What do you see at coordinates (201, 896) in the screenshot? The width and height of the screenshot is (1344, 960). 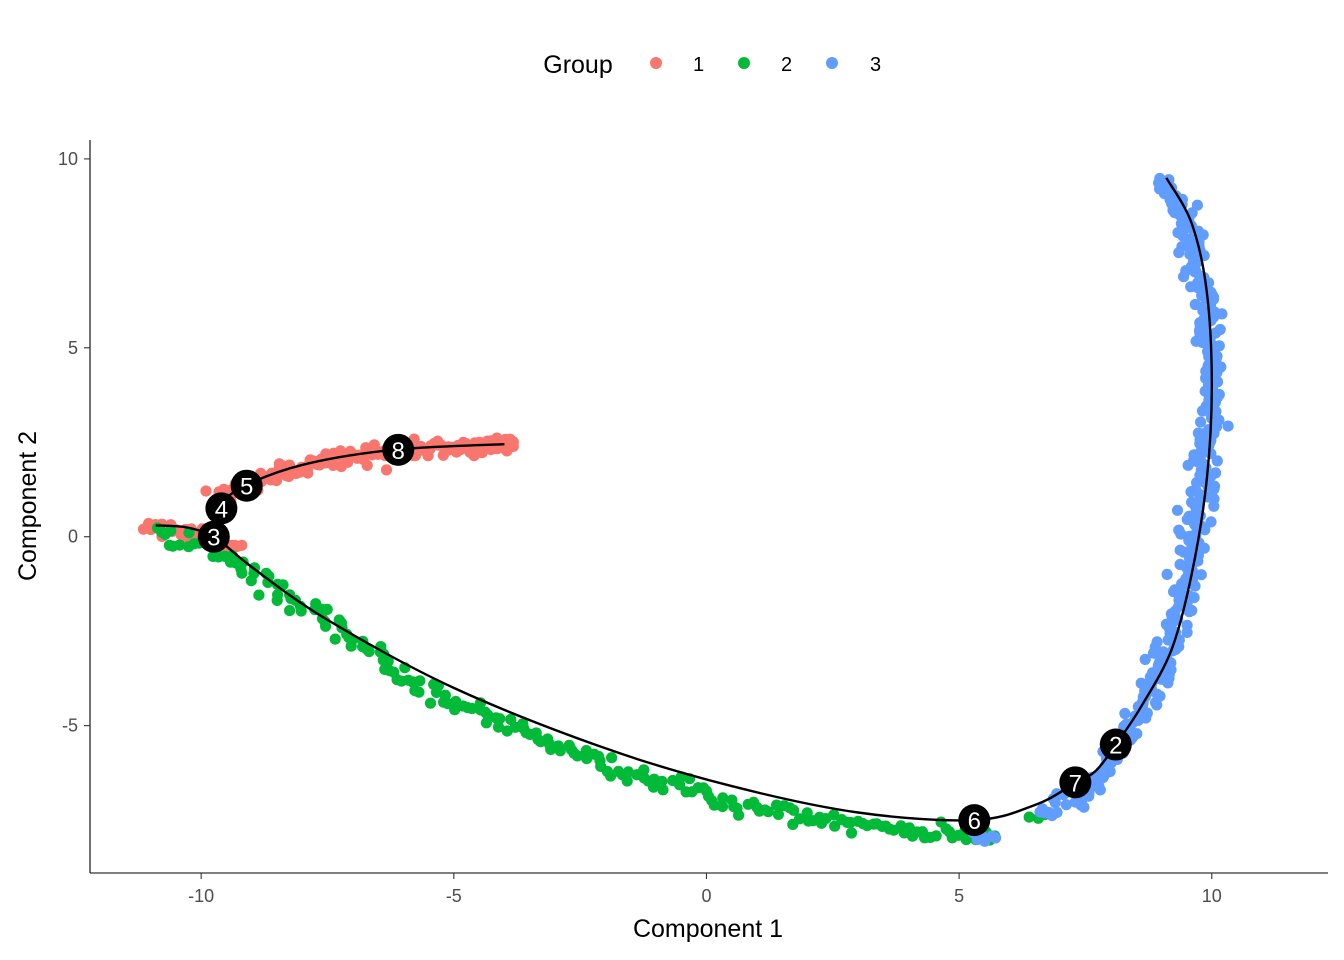 I see `x-tick-label: -10` at bounding box center [201, 896].